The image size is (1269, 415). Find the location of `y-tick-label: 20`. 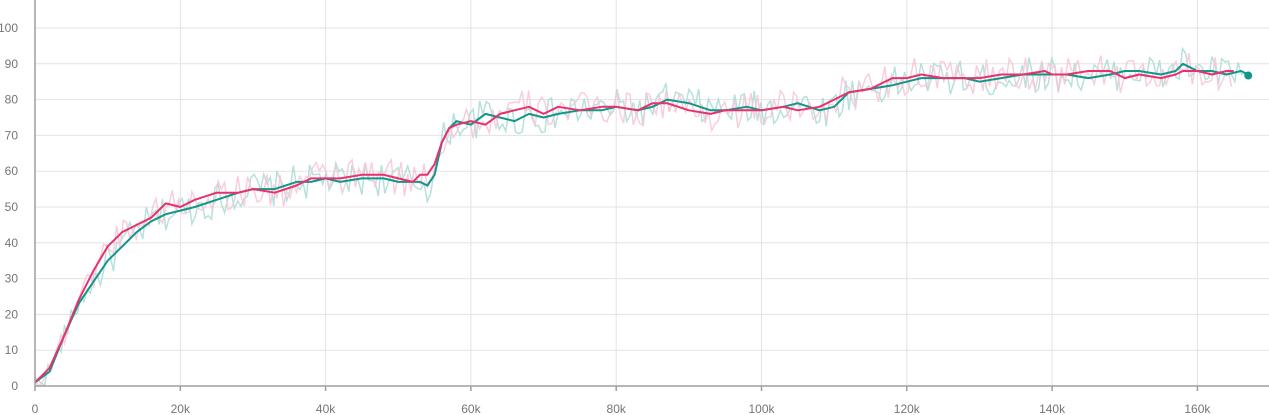

y-tick-label: 20 is located at coordinates (12, 314).